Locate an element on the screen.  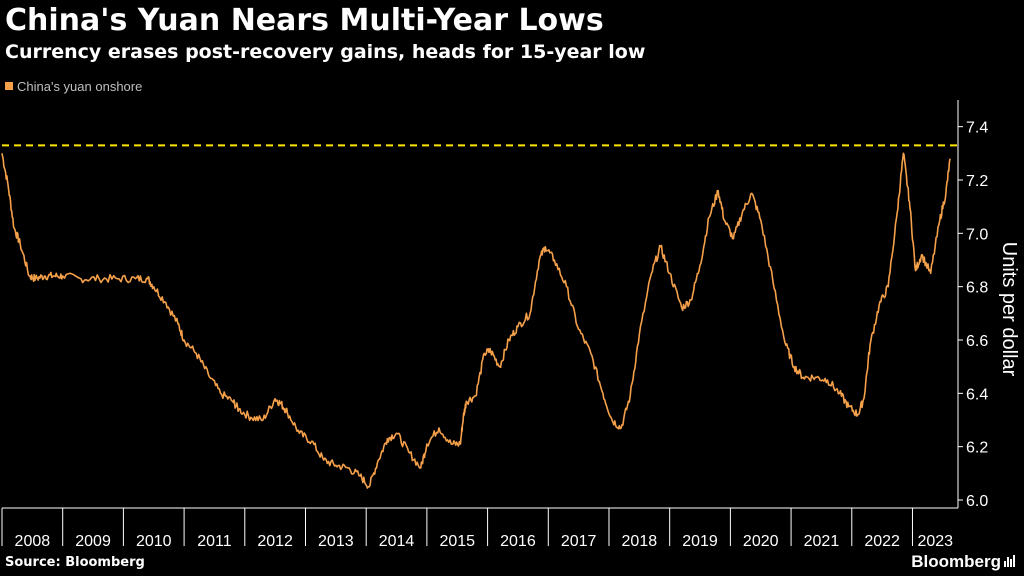
y-tick-label: 7.2 is located at coordinates (977, 181).